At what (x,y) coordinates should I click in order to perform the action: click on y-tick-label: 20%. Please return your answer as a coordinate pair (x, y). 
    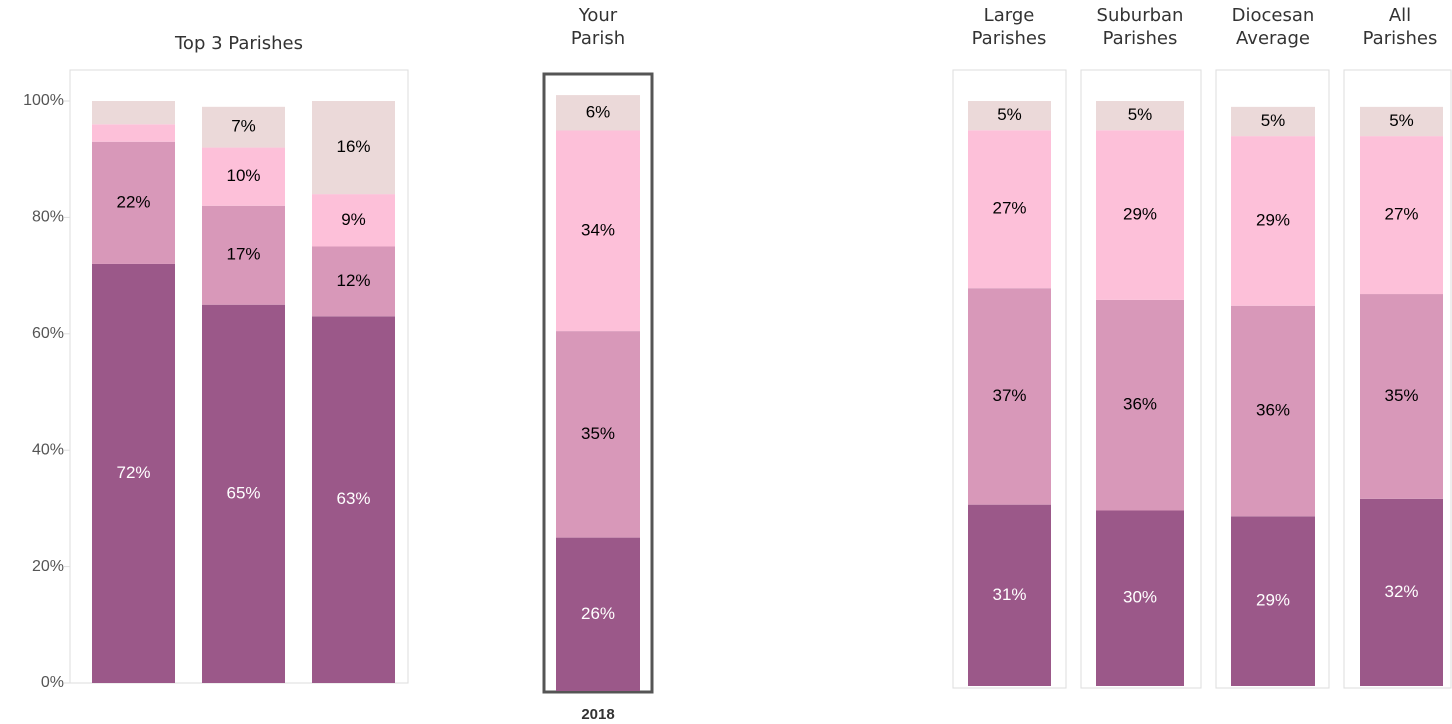
    Looking at the image, I should click on (48, 566).